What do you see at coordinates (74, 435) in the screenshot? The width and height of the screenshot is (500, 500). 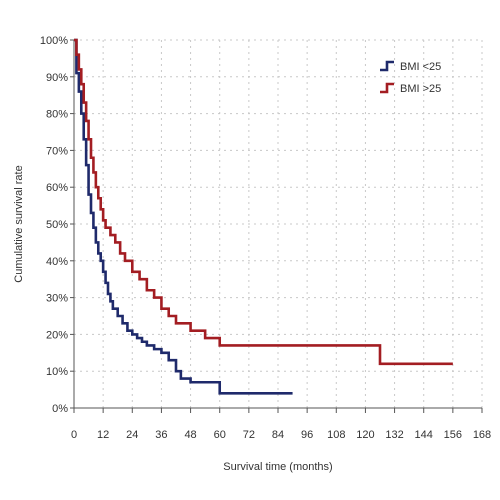 I see `x-tick-label: 0` at bounding box center [74, 435].